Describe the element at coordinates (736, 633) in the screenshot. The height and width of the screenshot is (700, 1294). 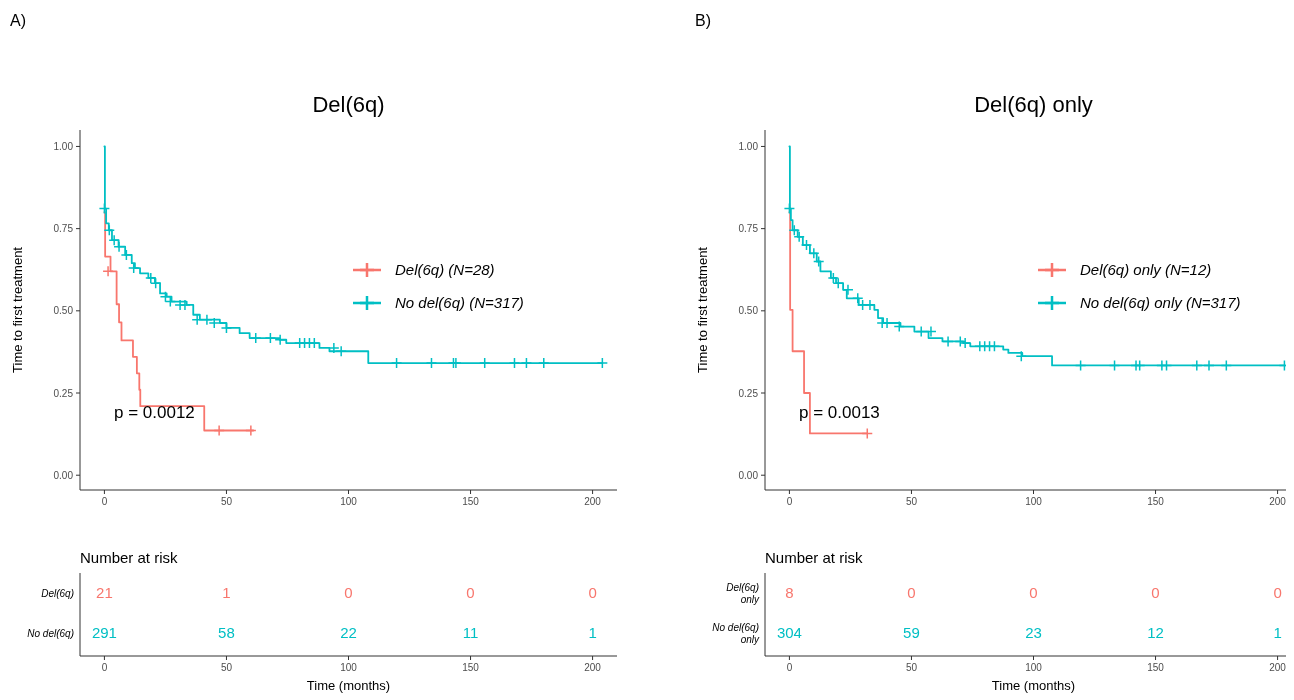
I see `y-tick-label: No del(6q) only` at that location.